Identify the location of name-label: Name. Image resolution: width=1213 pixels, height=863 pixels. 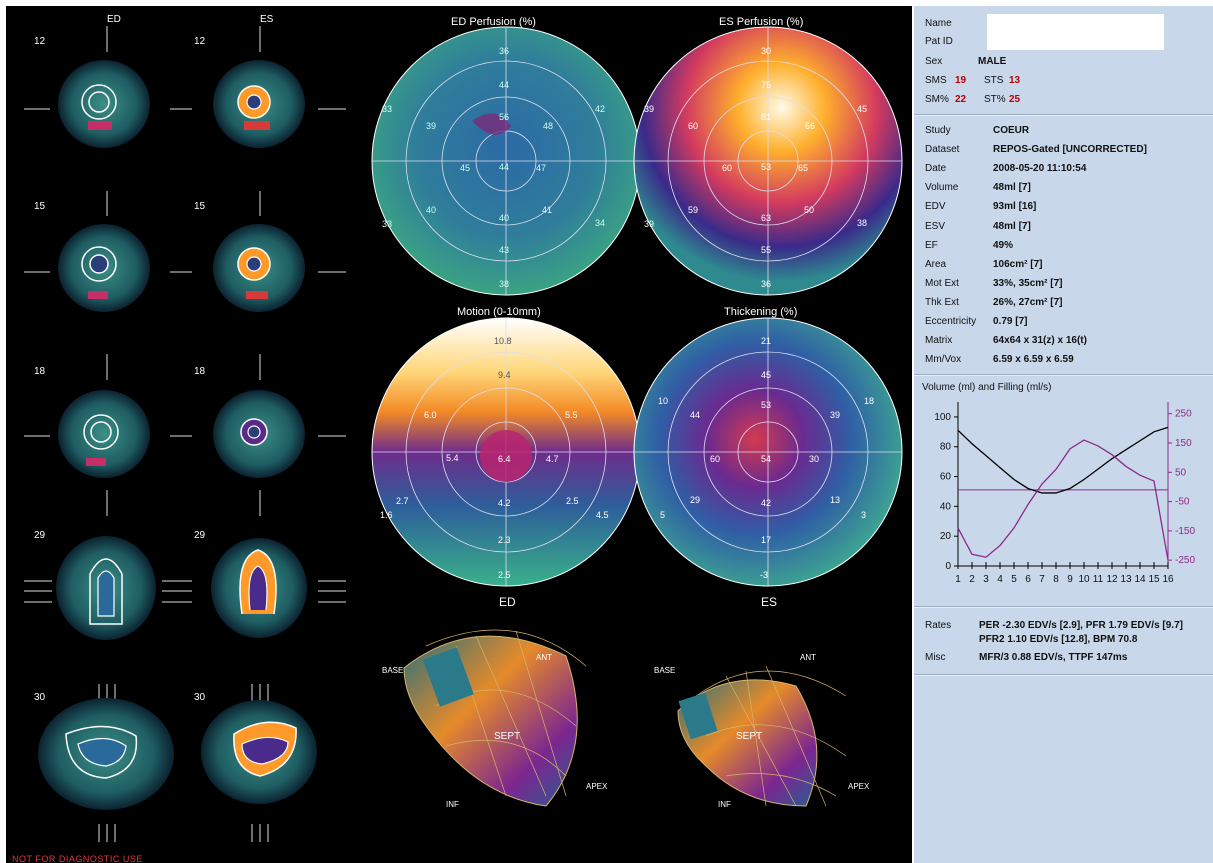
(938, 23).